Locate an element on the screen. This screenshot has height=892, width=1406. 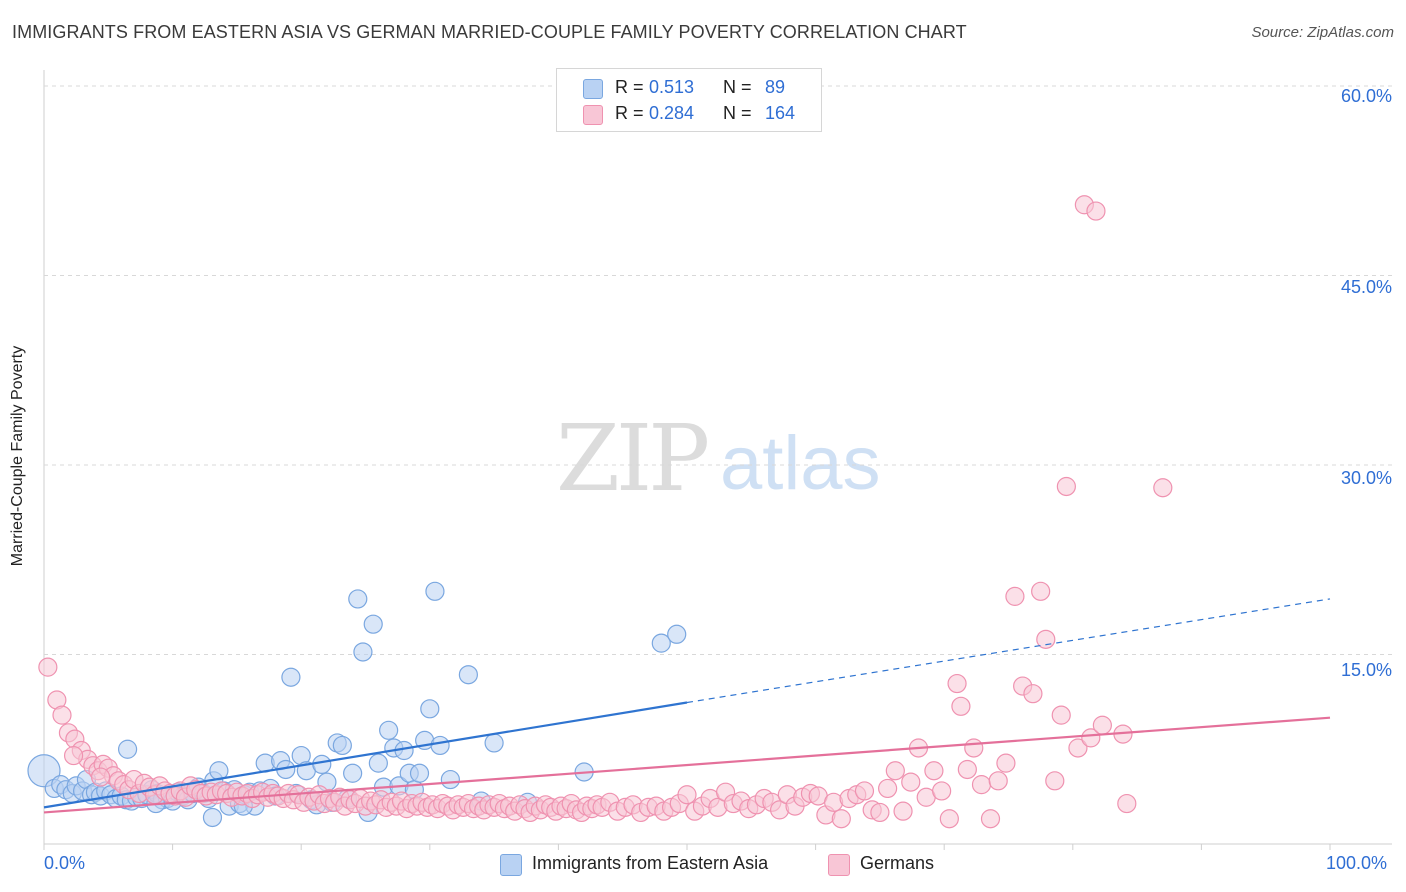
y-tick-45: 45.0% is located at coordinates (1366, 287).